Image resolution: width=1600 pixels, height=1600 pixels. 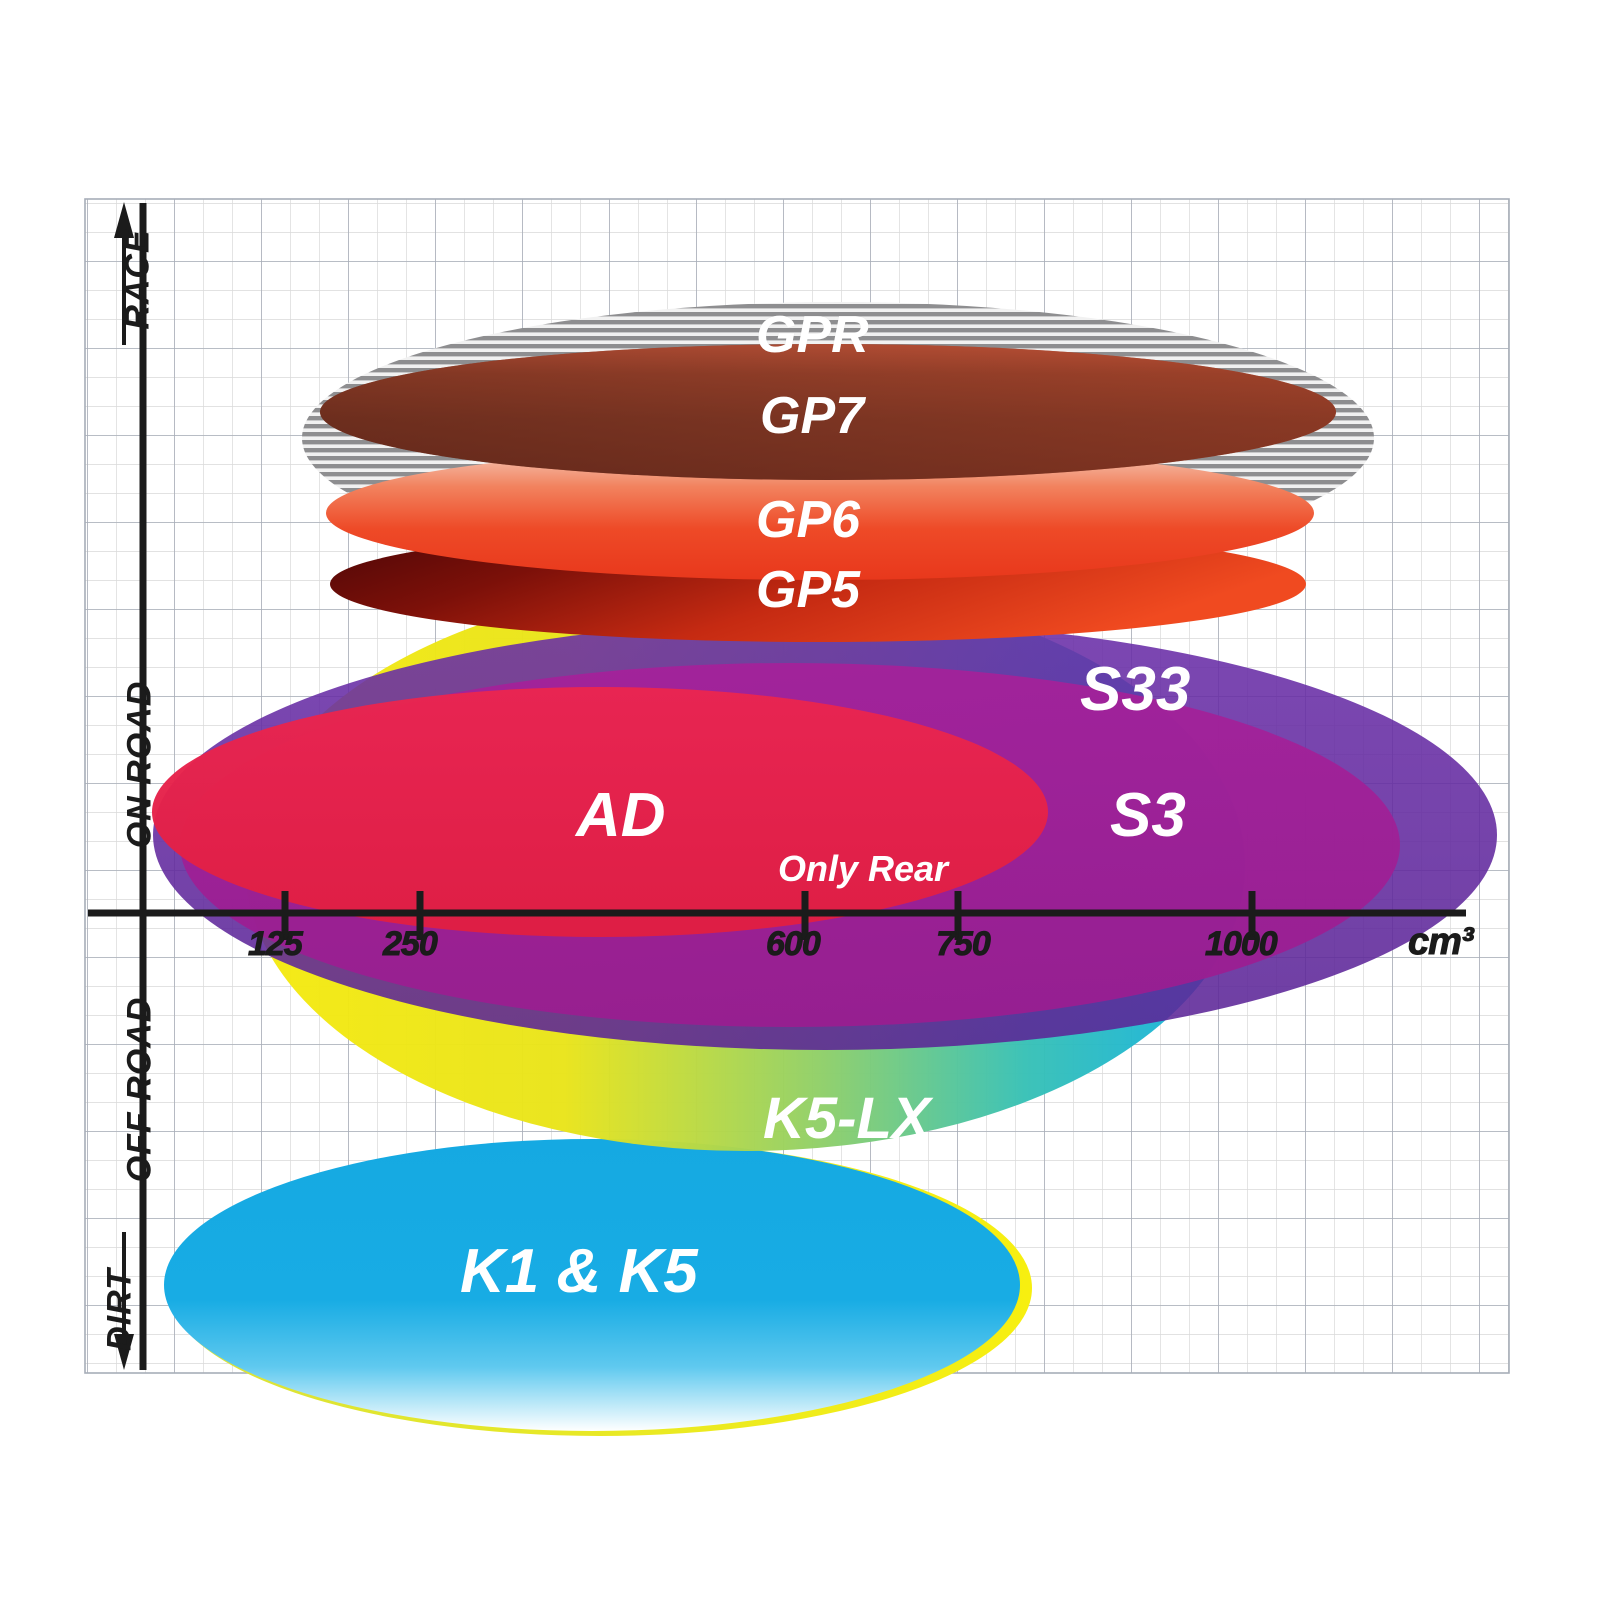 What do you see at coordinates (828, 412) in the screenshot?
I see `region-gp7` at bounding box center [828, 412].